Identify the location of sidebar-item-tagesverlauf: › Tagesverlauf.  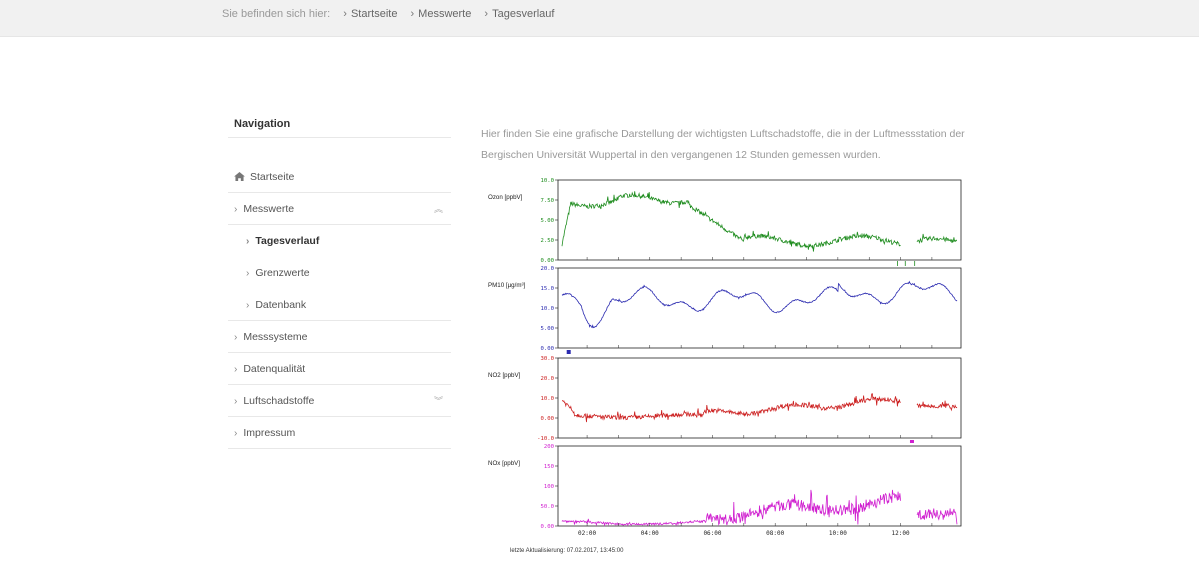
(339, 241).